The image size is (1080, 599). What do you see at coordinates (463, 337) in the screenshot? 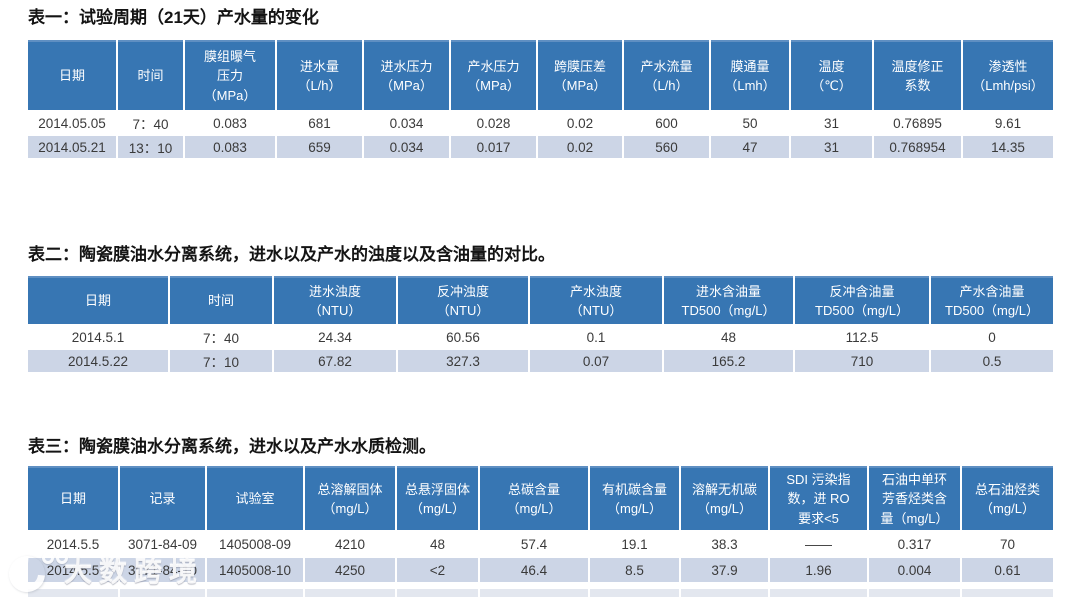
I see `data-cell: 60.56` at bounding box center [463, 337].